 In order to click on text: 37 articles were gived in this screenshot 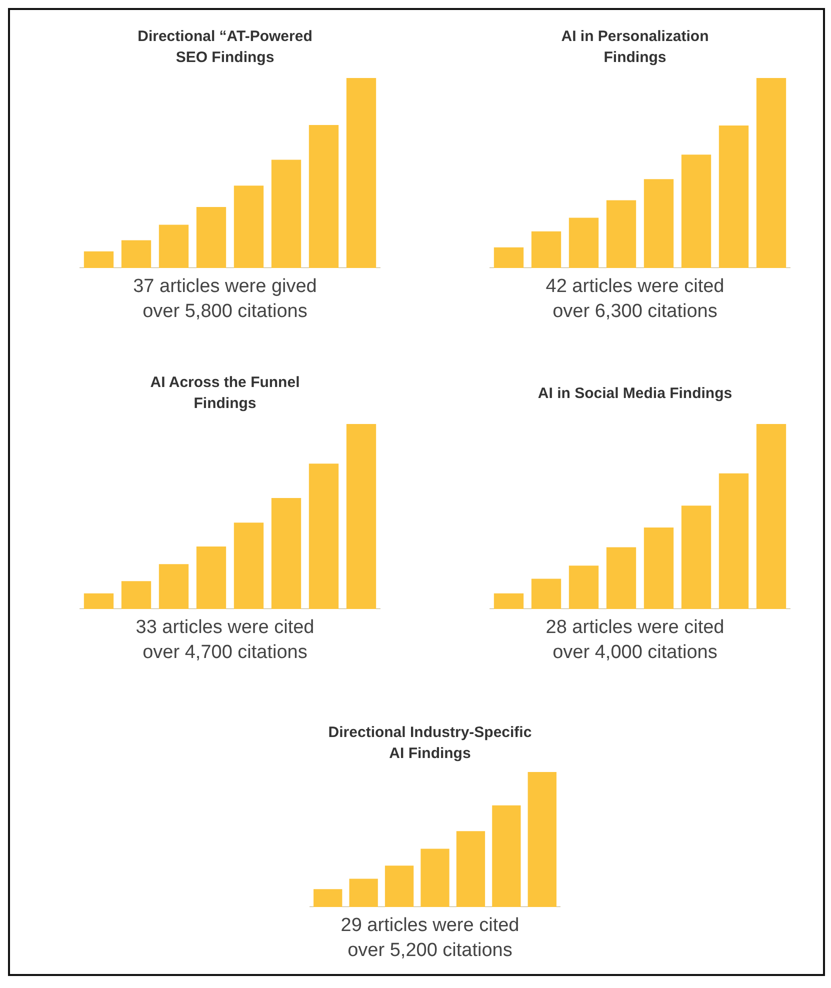, I will do `click(225, 287)`.